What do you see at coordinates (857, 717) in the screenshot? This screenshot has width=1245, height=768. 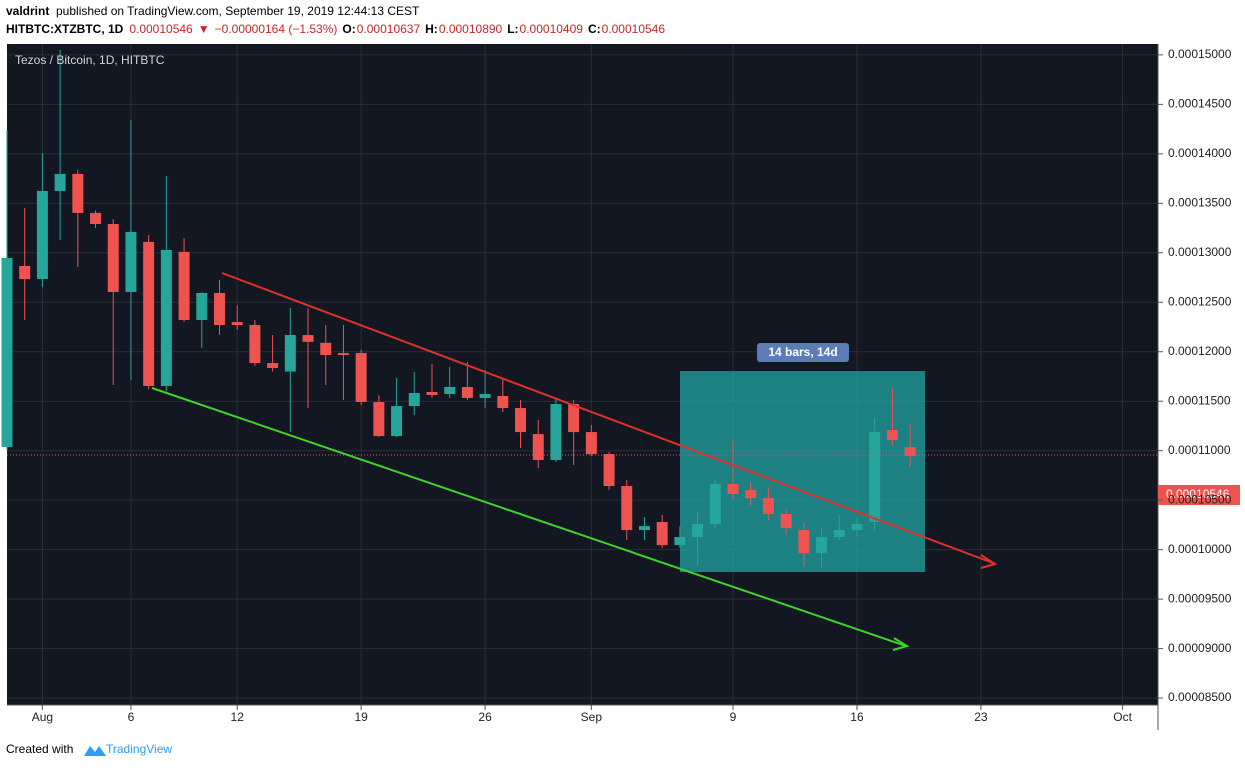 I see `x-tick-label: 16` at bounding box center [857, 717].